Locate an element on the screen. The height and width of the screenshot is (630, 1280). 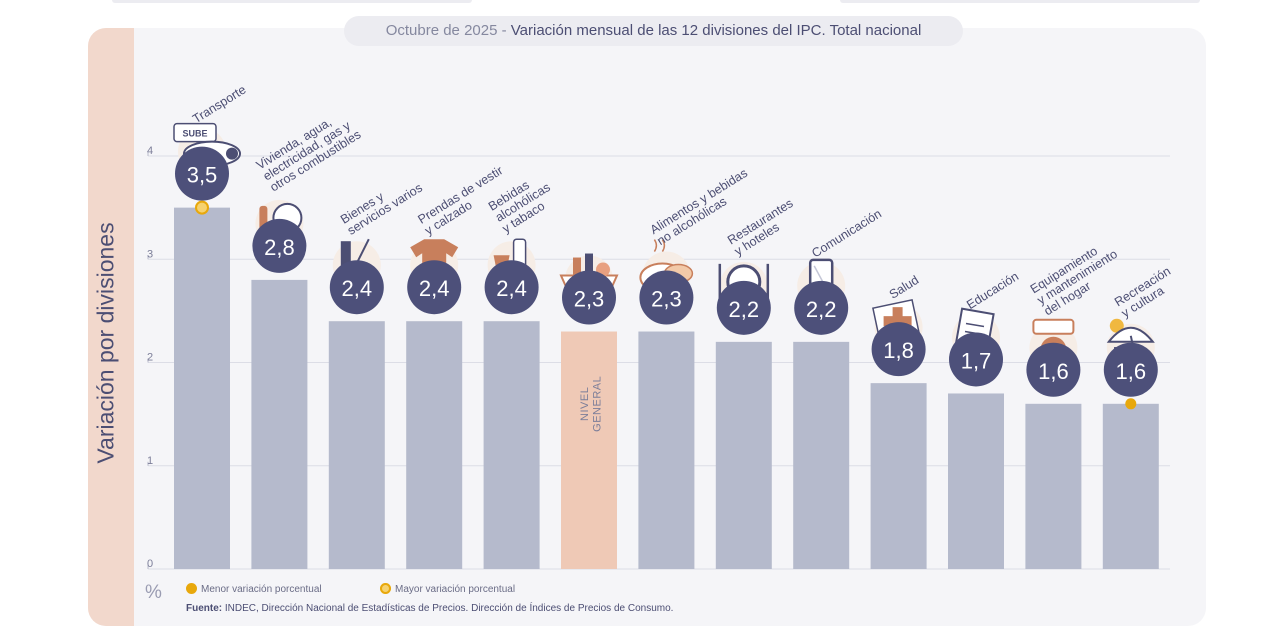
legend-max-marker is located at coordinates (385, 588).